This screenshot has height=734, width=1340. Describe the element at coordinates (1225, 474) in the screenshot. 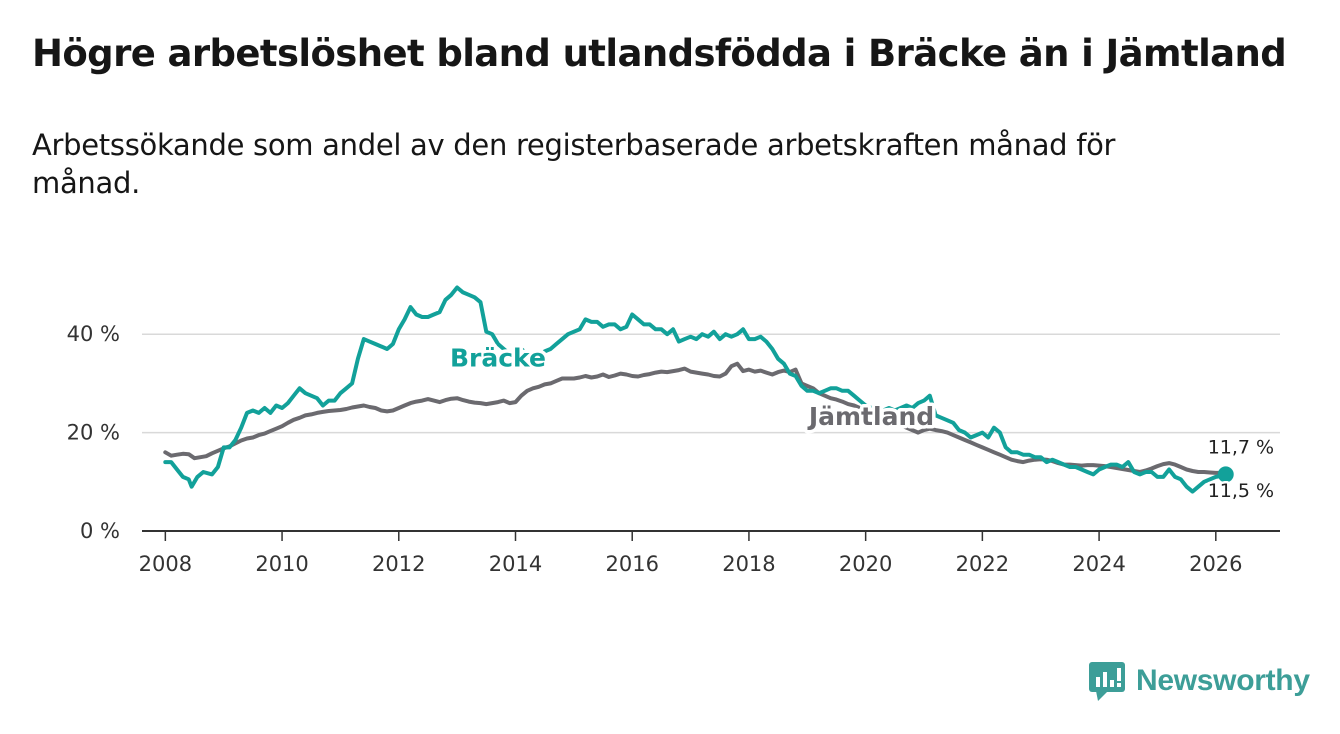

I see `end-point-marker` at that location.